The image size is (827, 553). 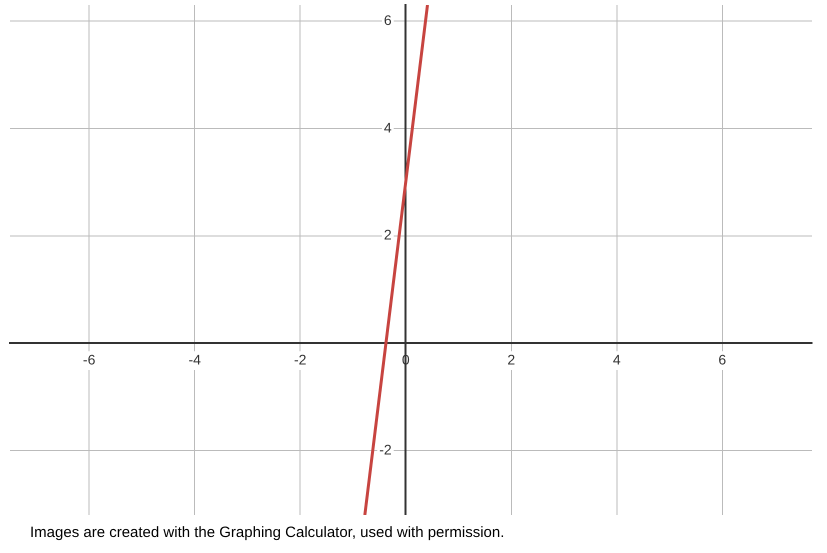 What do you see at coordinates (267, 532) in the screenshot?
I see `text: Images are created with the Graphing Calculator, used with permission.` at bounding box center [267, 532].